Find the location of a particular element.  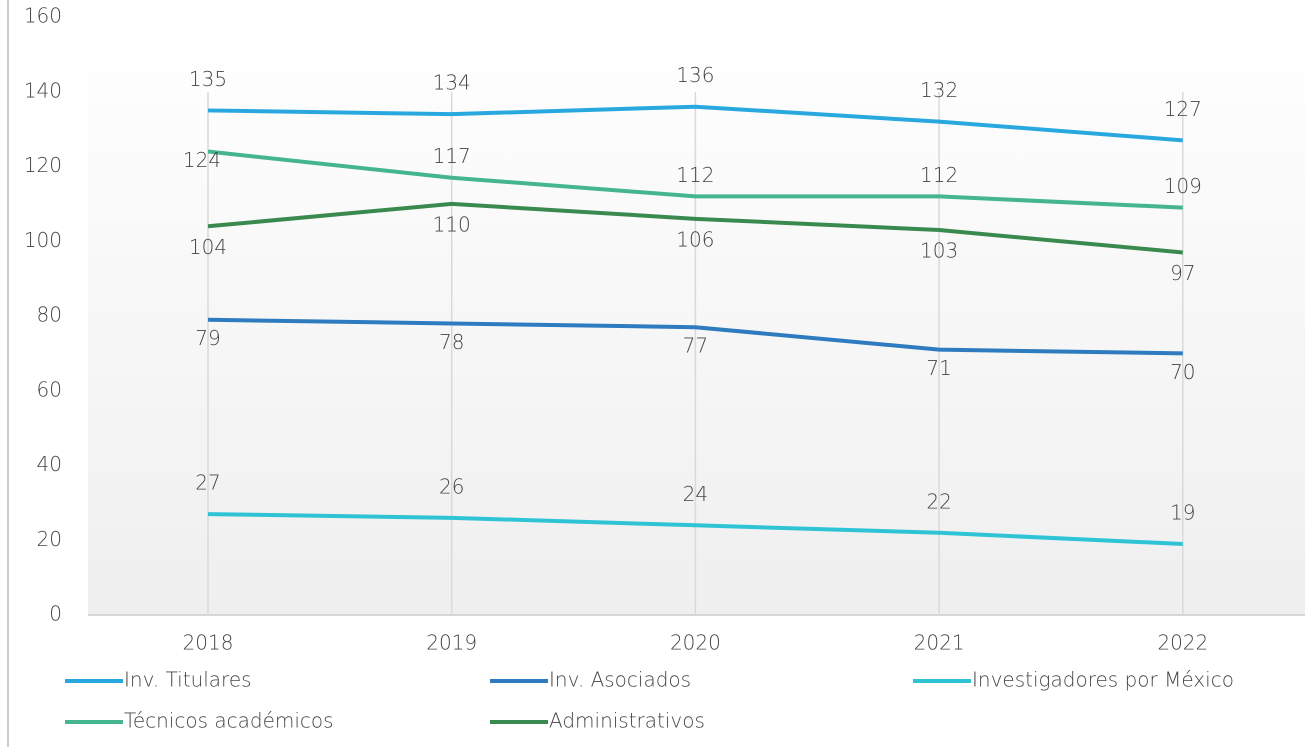

legend-label: Investigadores por México is located at coordinates (1103, 680).